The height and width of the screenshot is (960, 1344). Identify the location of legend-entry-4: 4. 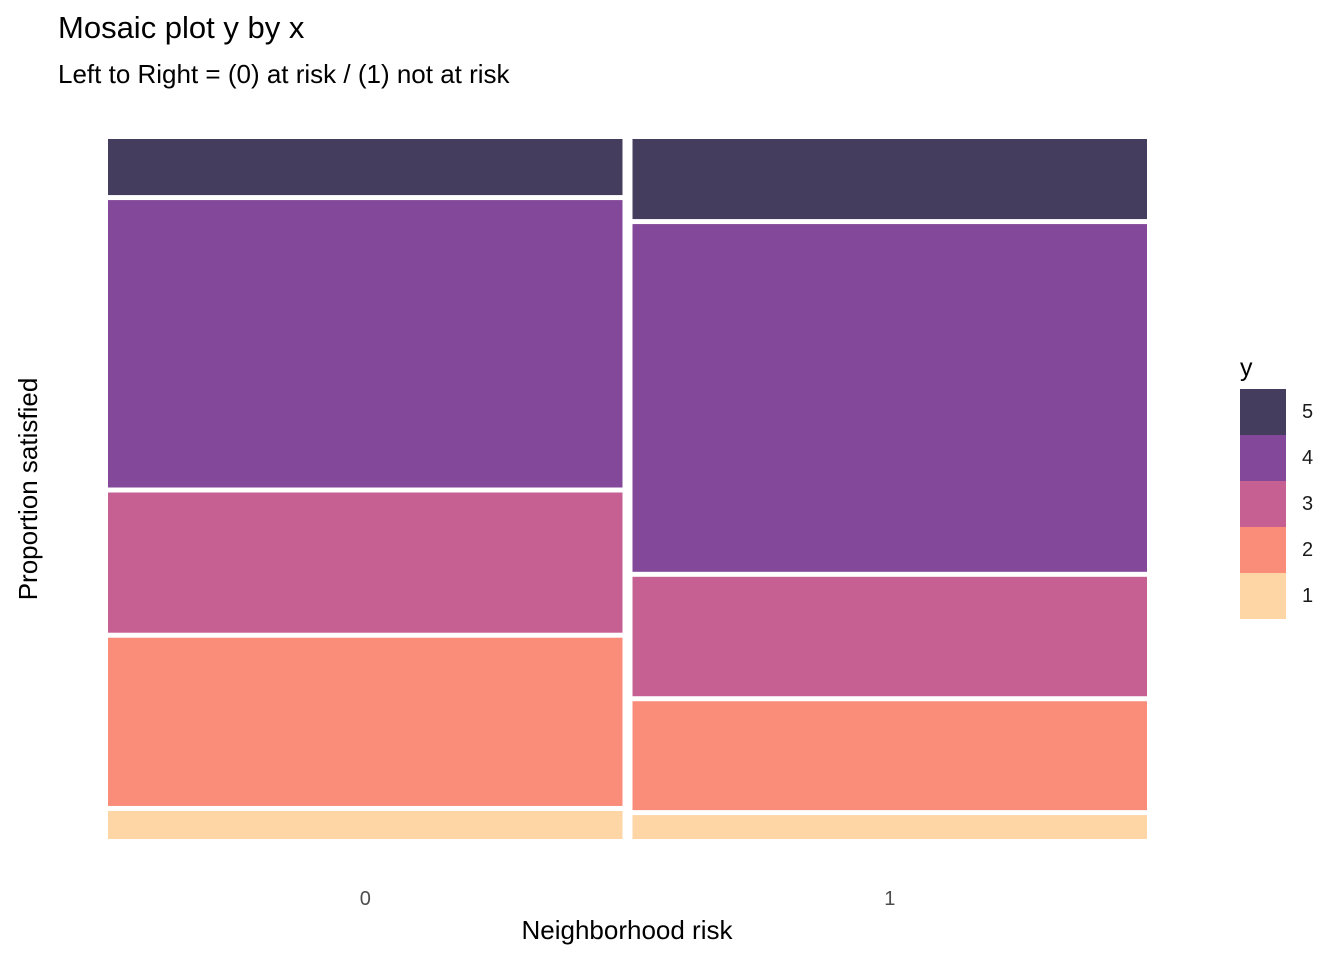
(1276, 458).